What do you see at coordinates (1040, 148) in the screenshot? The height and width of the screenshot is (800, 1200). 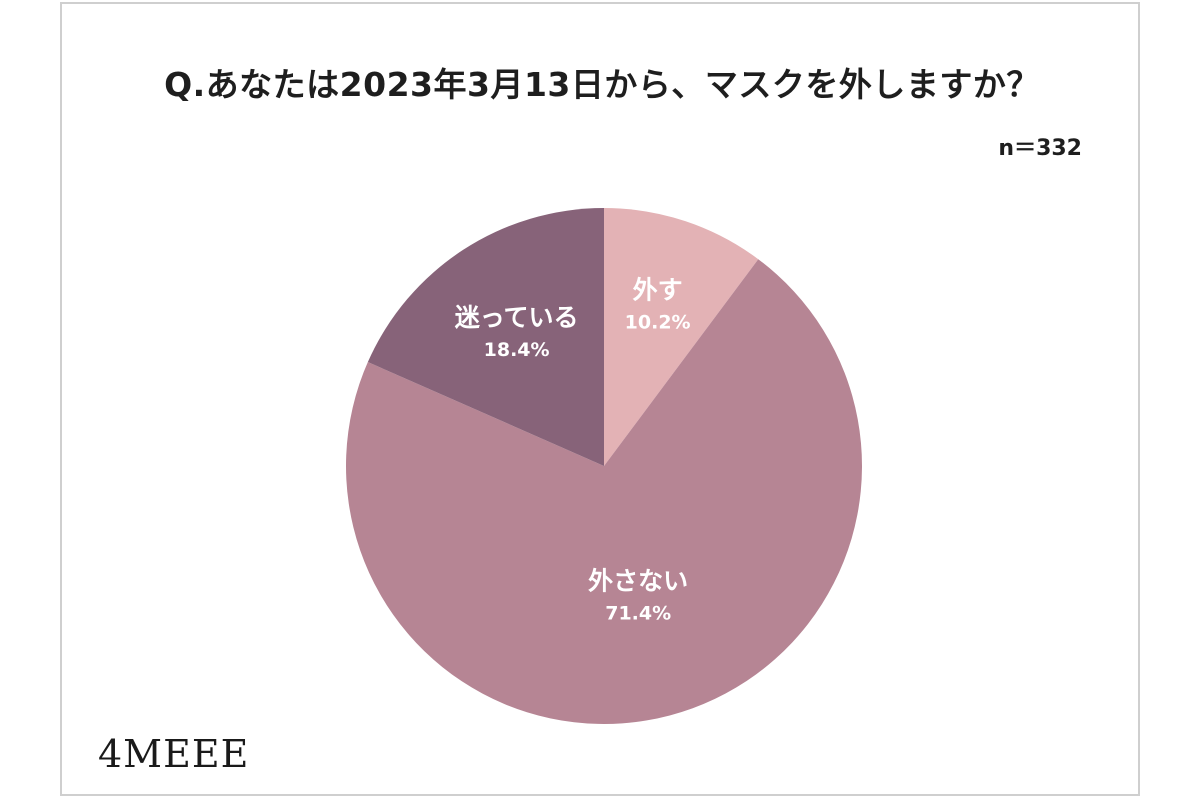 I see `sample-size-label: n＝332` at bounding box center [1040, 148].